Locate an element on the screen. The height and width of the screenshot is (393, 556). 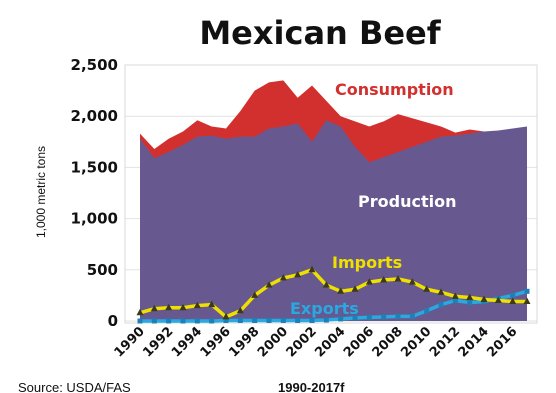
y-tick-label: 1,500 is located at coordinates (94, 167).